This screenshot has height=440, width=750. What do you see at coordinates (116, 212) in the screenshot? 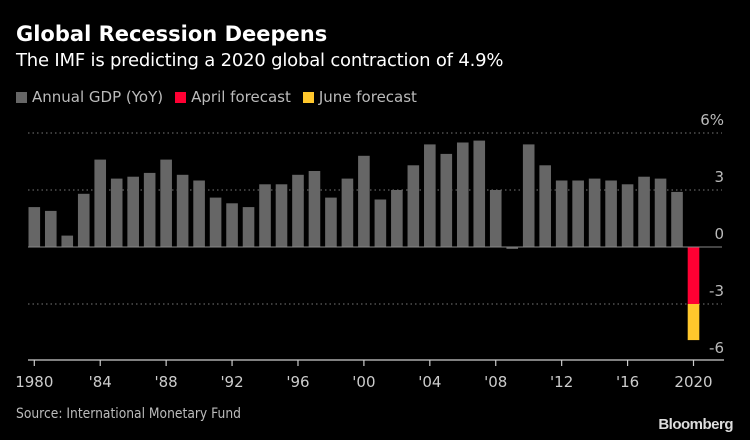
I see `bar-1985` at bounding box center [116, 212].